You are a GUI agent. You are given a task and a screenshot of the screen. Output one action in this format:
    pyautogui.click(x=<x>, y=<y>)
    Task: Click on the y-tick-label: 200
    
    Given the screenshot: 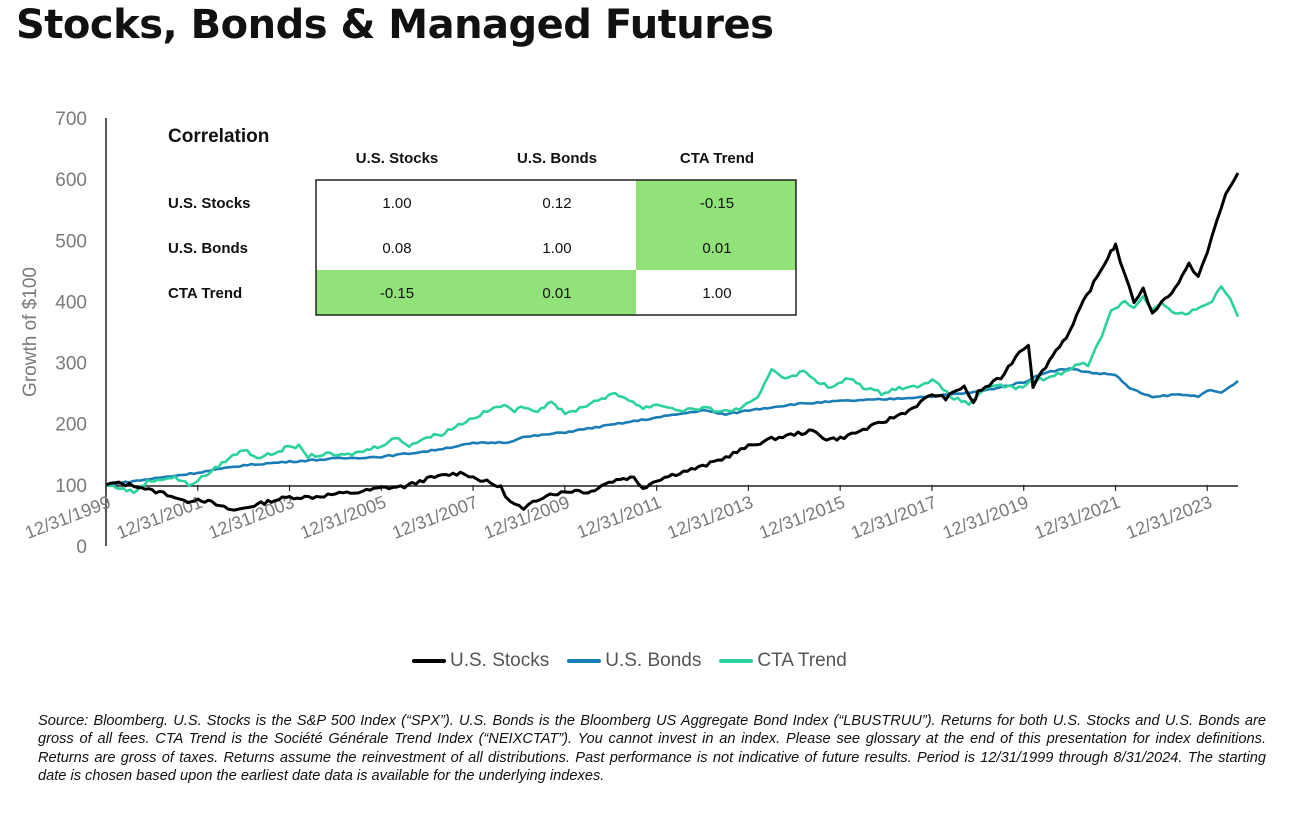 What is the action you would take?
    pyautogui.click(x=71, y=425)
    